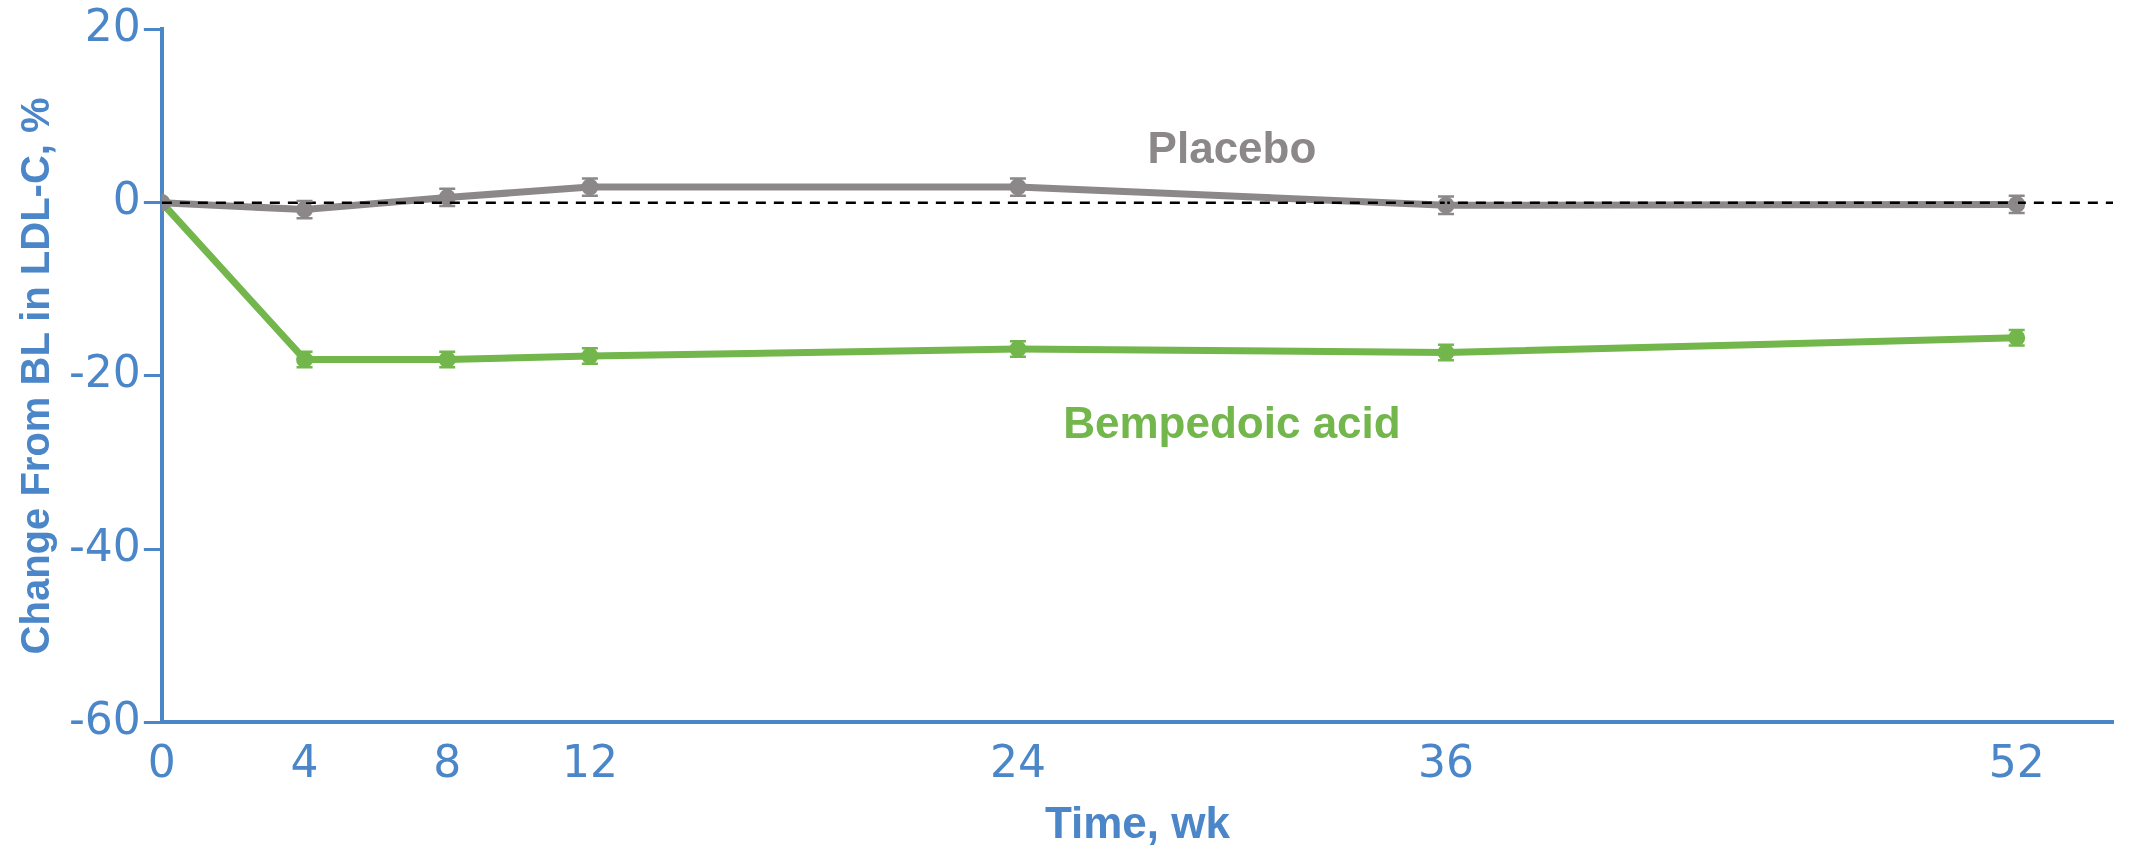 The width and height of the screenshot is (2133, 866). I want to click on y-axis-title: Change From BL in LDL-C, %, so click(35, 376).